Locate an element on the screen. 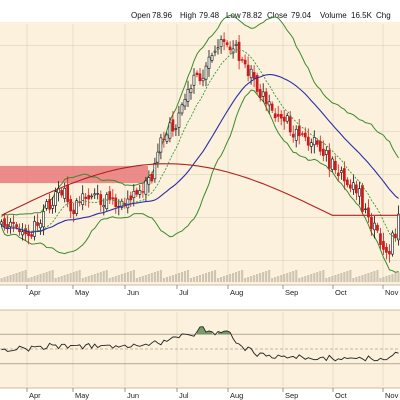  oscillator-fill-segment is located at coordinates (224, 333).